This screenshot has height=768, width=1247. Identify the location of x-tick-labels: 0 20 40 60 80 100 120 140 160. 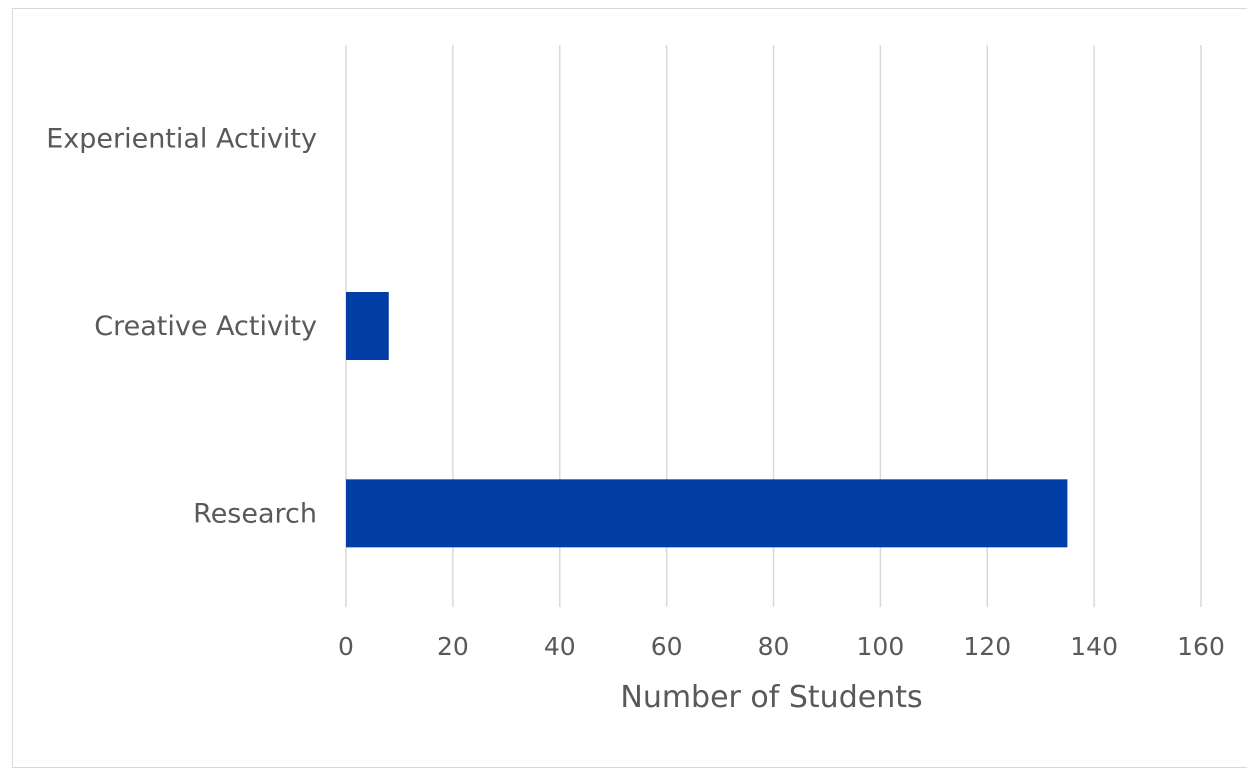
(781, 646).